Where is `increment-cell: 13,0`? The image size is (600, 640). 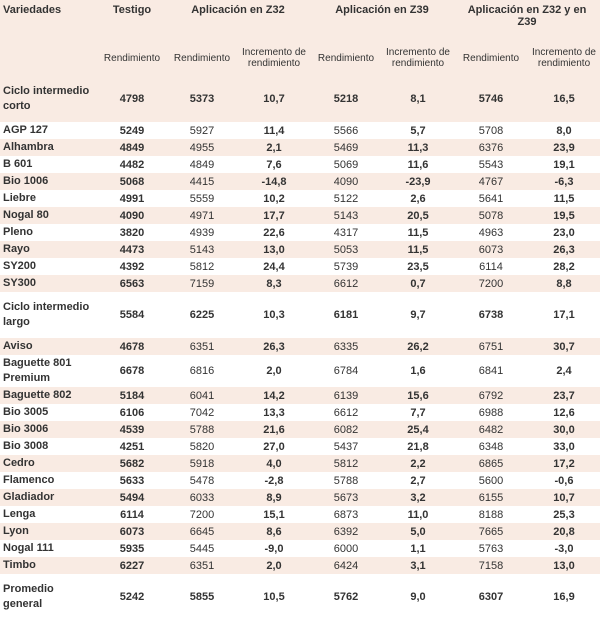 increment-cell: 13,0 is located at coordinates (564, 565).